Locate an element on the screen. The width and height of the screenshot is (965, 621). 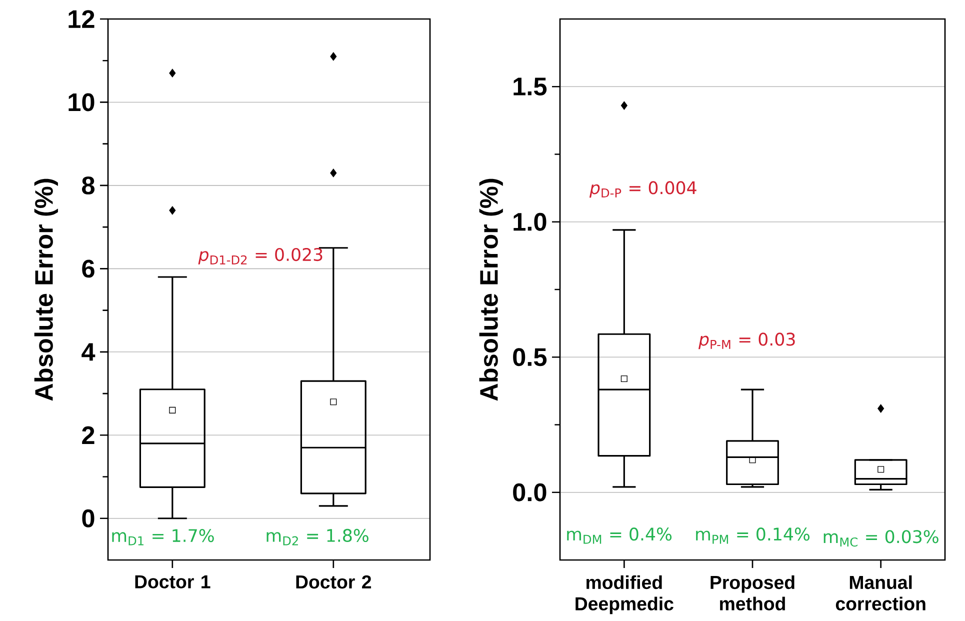
annotation: m$_{D1}$ = 1.7% is located at coordinates (163, 537).